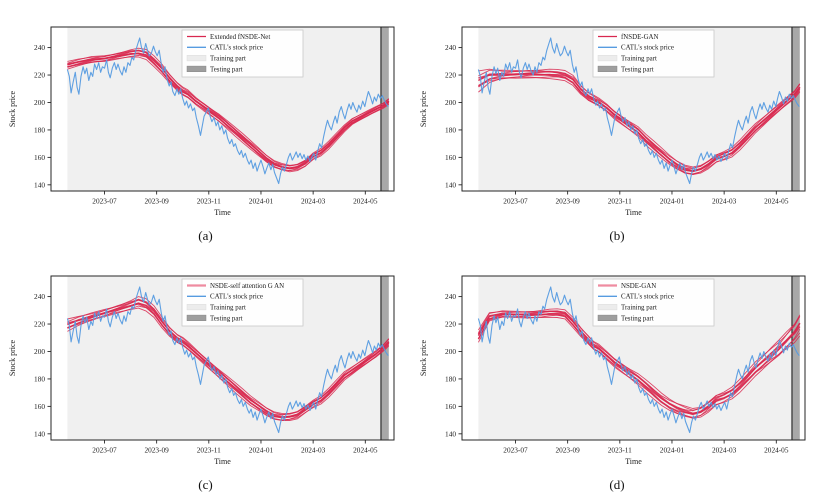 The width and height of the screenshot is (823, 498). Describe the element at coordinates (617, 235) in the screenshot. I see `subplot-b-caption: (b)` at that location.